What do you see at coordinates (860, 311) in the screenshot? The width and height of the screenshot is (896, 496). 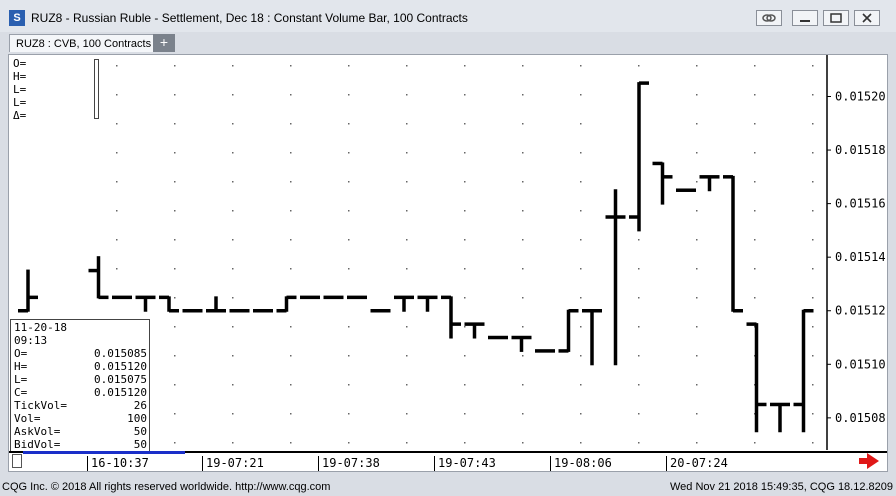 I see `y-tick-label: 0.01512` at bounding box center [860, 311].